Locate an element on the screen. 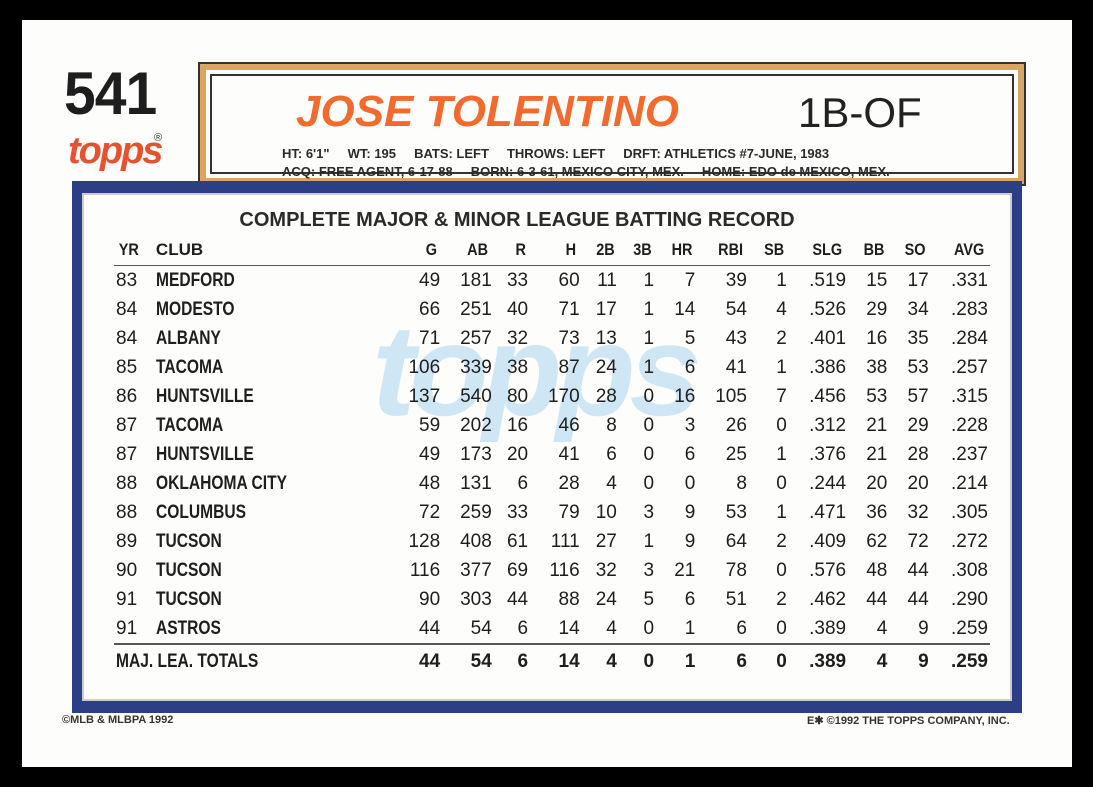 The height and width of the screenshot is (787, 1093). table-cell: 54 is located at coordinates (736, 309).